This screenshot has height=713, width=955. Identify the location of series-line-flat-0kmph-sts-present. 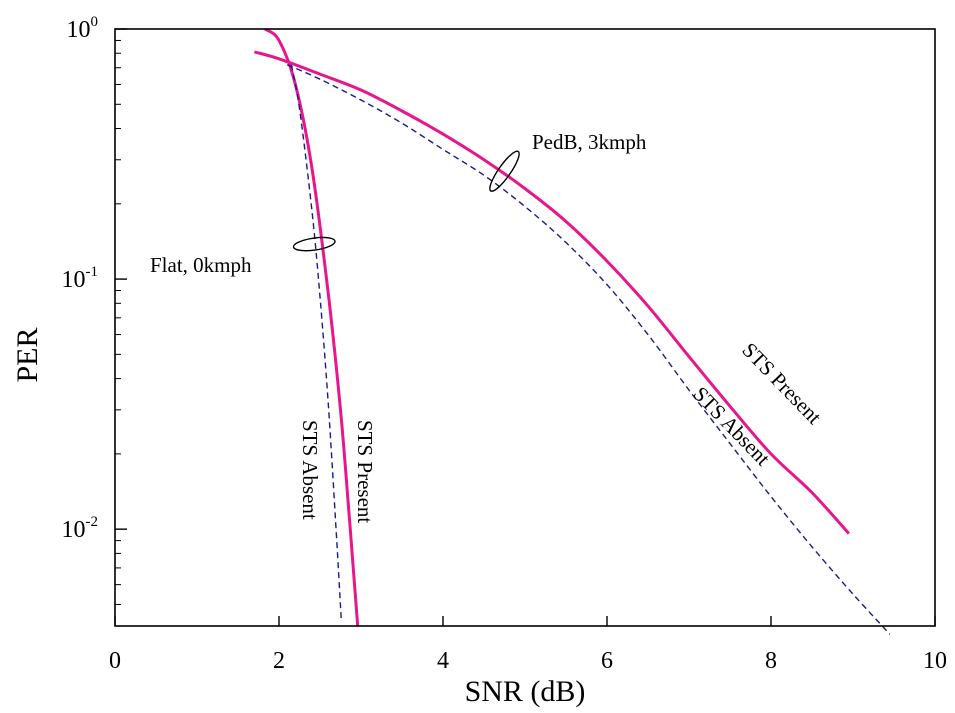
(312, 327).